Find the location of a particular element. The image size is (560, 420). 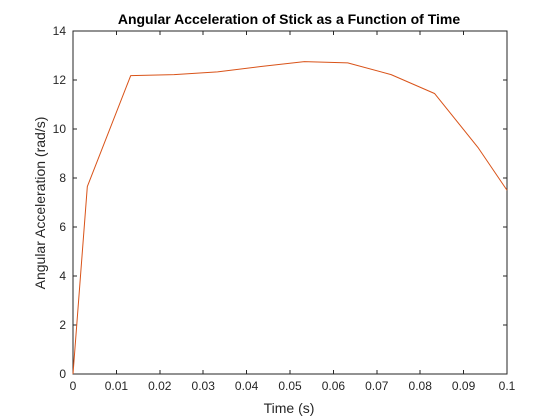

y-tick-label: 10 is located at coordinates (60, 129).